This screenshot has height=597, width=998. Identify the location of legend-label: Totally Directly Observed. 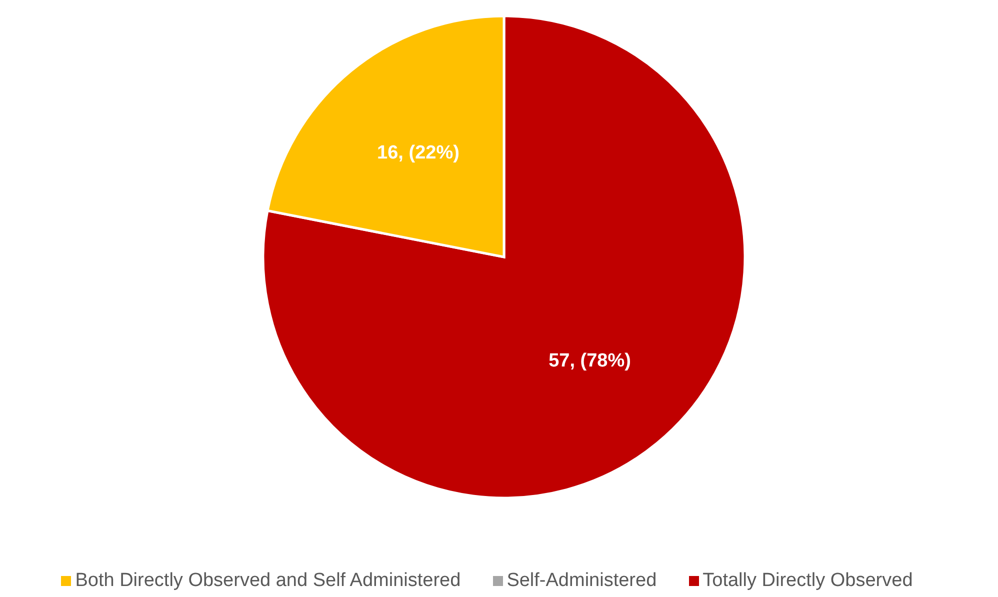
(807, 580).